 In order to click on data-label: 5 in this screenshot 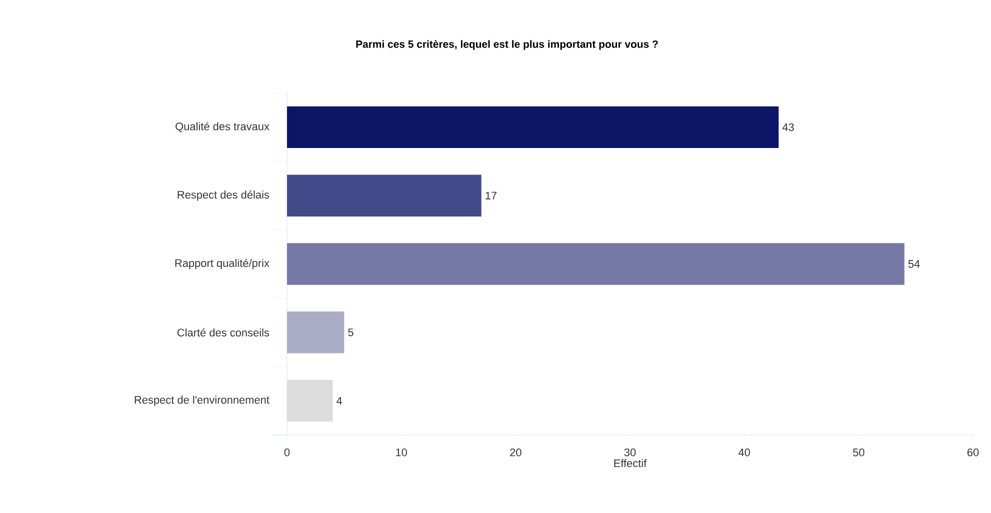, I will do `click(351, 332)`.